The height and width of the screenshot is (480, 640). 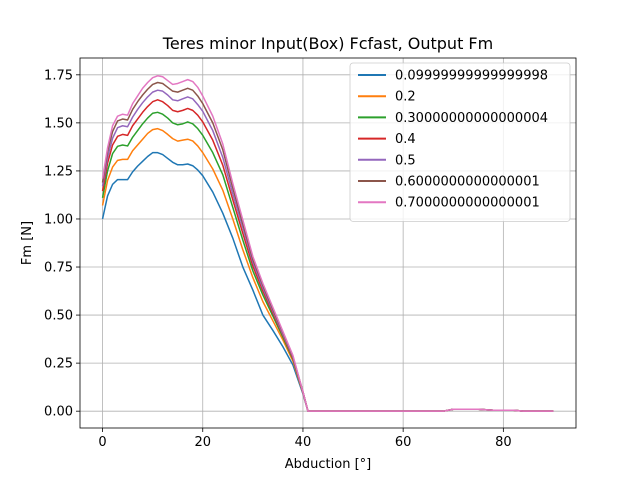 I want to click on x-tick-label: 80, so click(x=503, y=442).